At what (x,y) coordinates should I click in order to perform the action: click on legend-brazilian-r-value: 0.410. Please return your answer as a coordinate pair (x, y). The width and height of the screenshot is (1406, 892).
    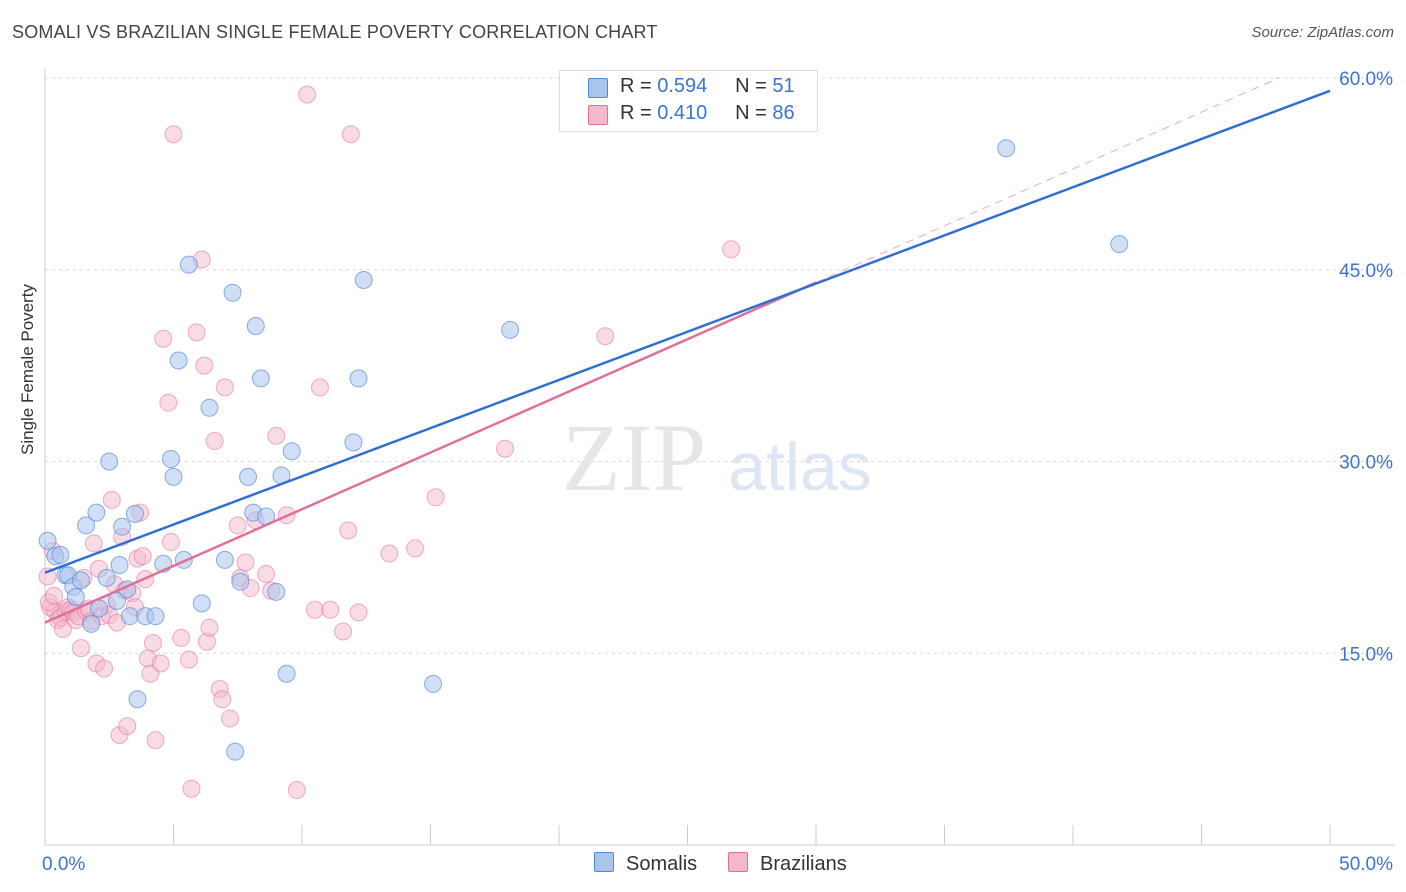
    Looking at the image, I should click on (682, 113).